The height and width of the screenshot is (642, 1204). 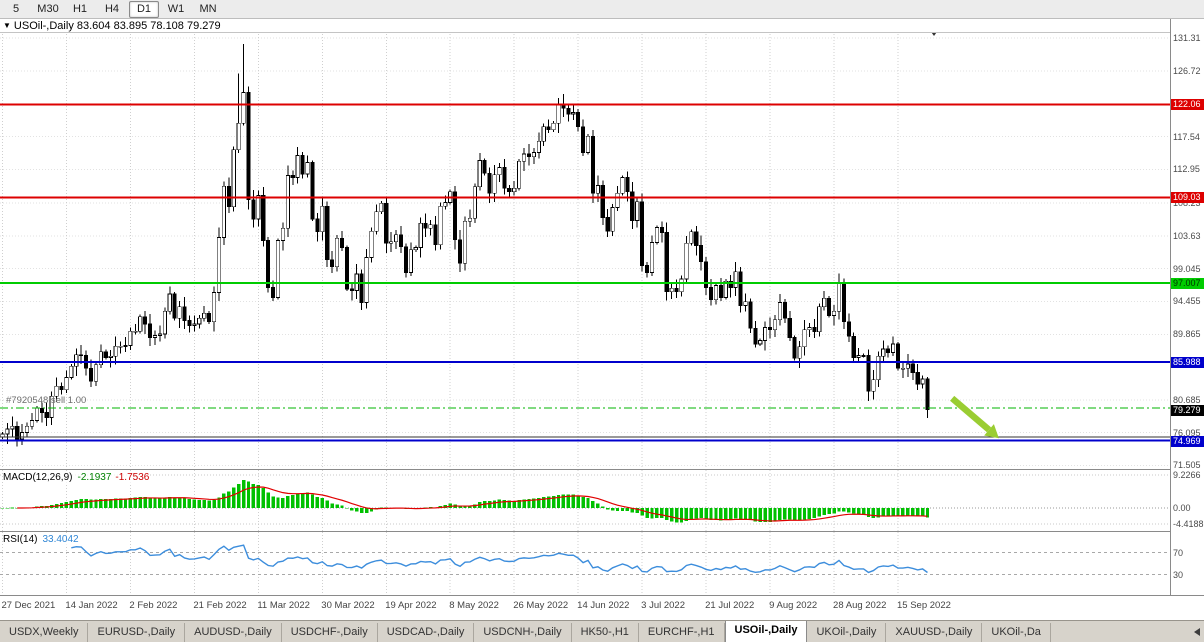 What do you see at coordinates (233, 632) in the screenshot?
I see `chart-tab-audusd-daily: AUDUSD-,Daily` at bounding box center [233, 632].